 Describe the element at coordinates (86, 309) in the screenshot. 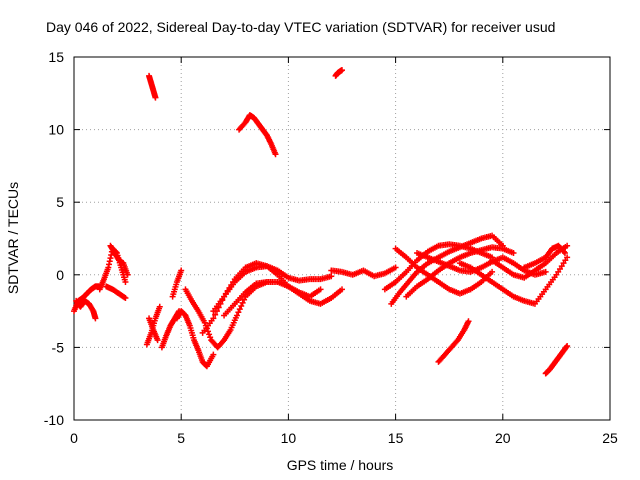

I see `series-arc-b` at that location.